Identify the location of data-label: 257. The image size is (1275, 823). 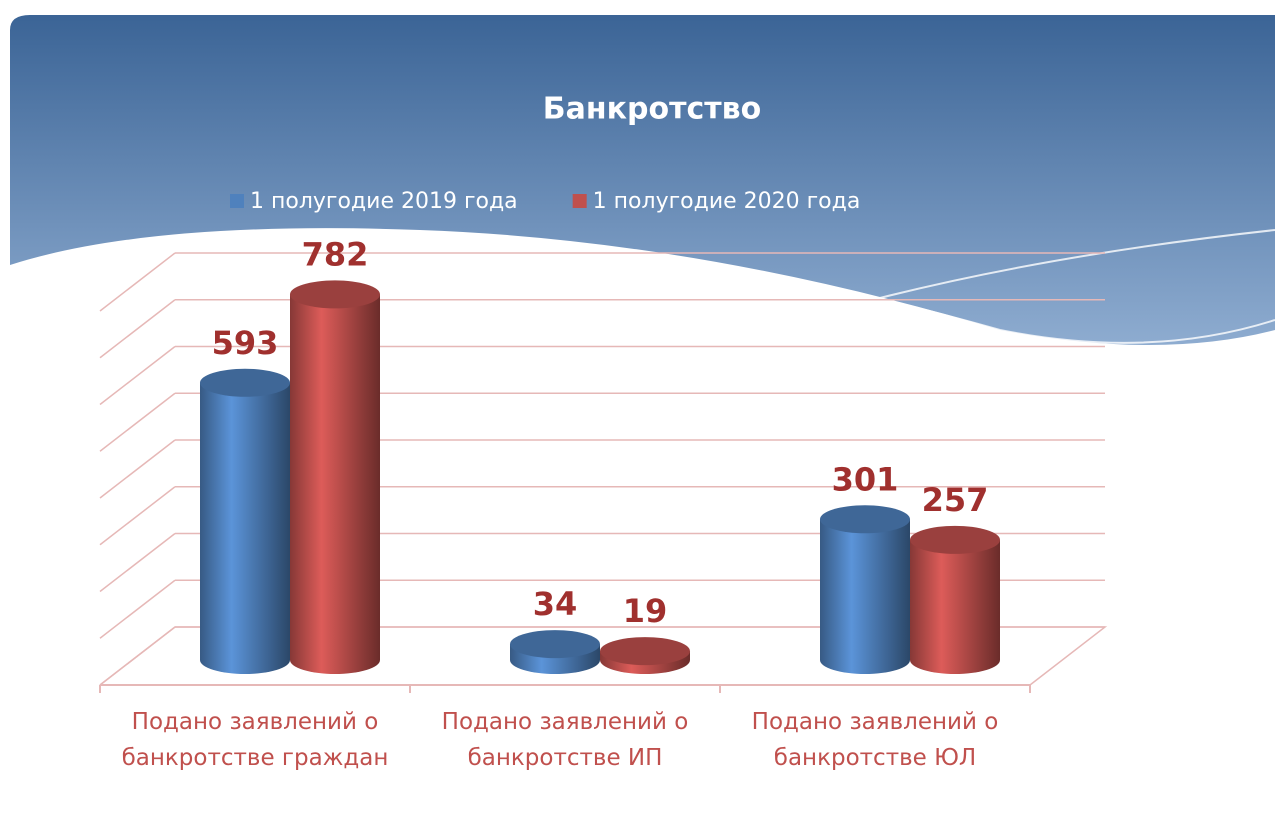
(955, 500).